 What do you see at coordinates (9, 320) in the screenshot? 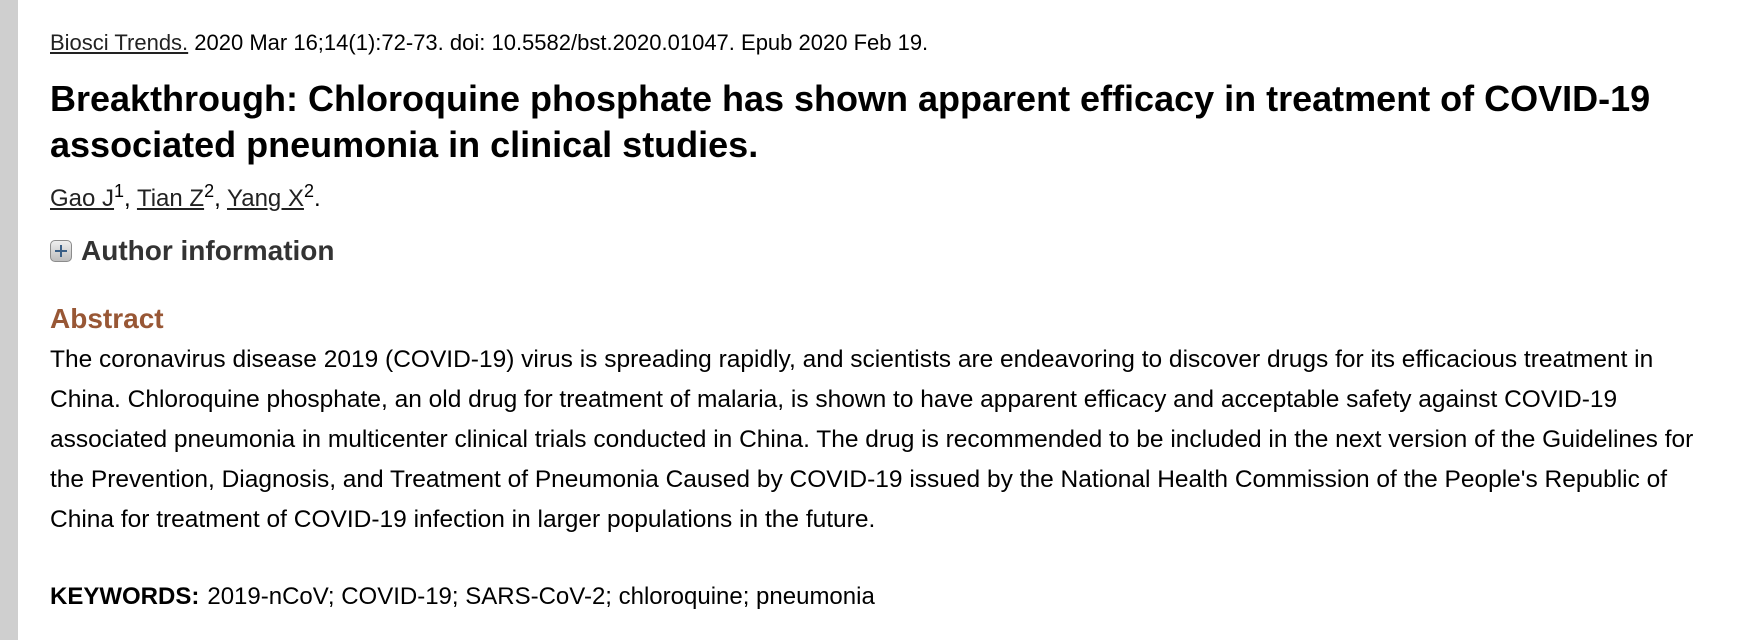
I see `left-scroll-gutter` at bounding box center [9, 320].